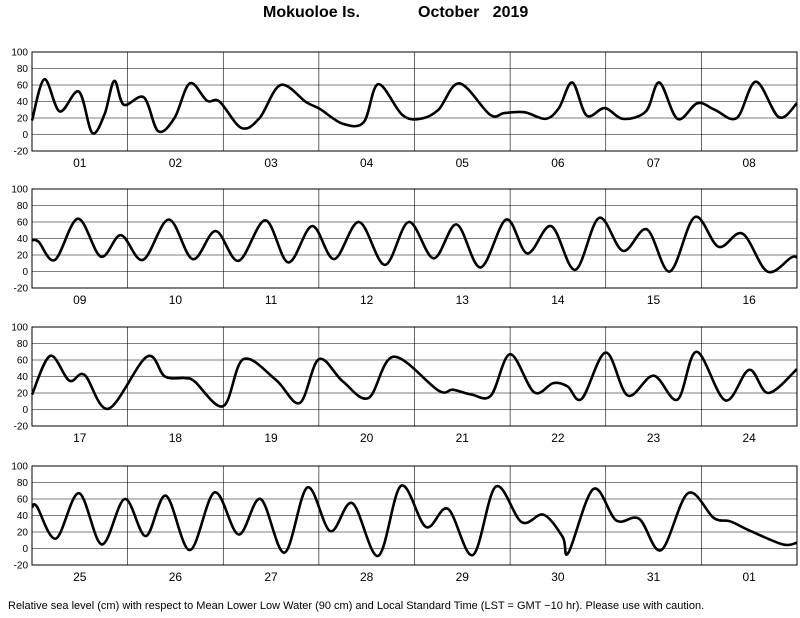  What do you see at coordinates (176, 163) in the screenshot?
I see `x-tick-label: 02` at bounding box center [176, 163].